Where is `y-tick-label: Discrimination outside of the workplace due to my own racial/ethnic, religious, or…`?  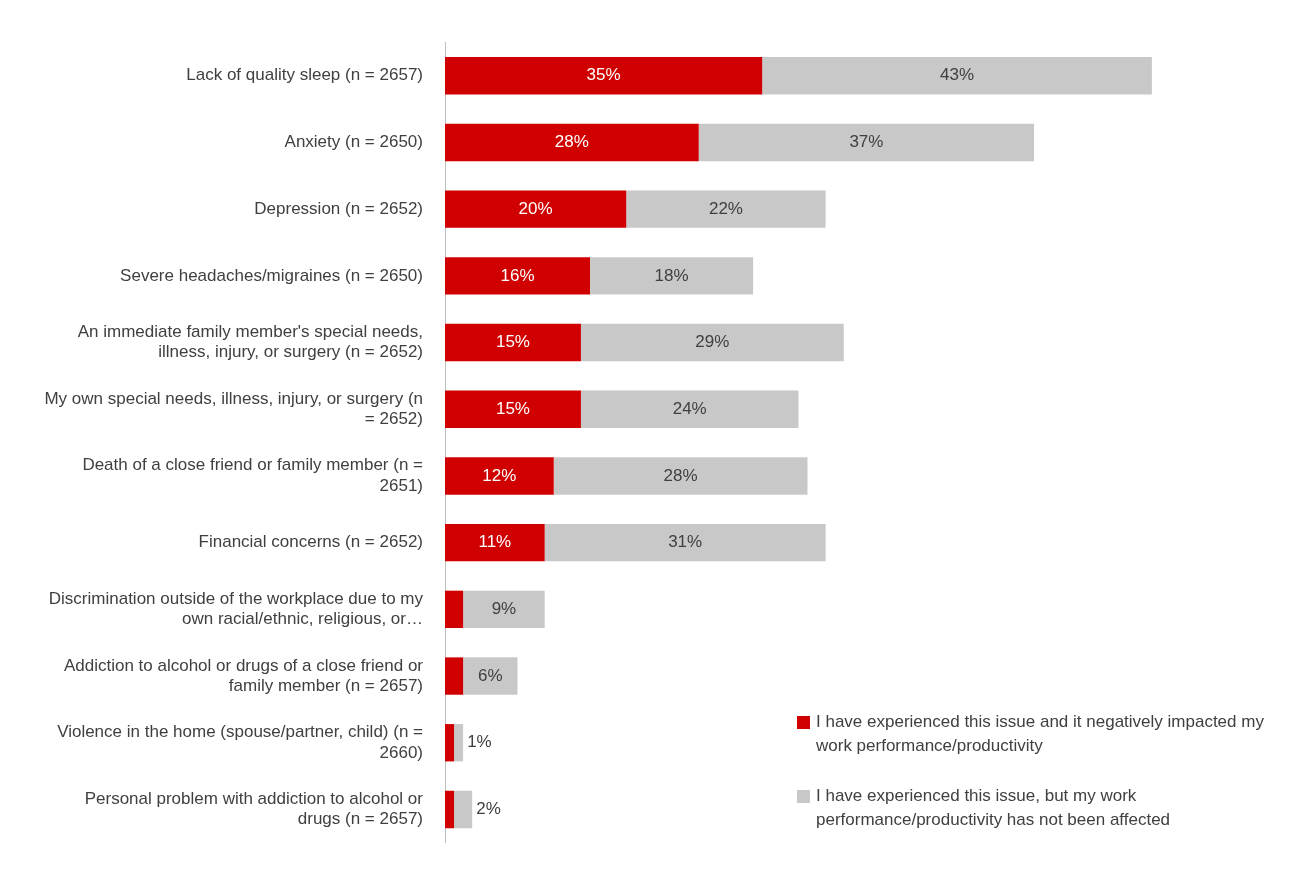
y-tick-label: Discrimination outside of the workplace due to my own racial/ethnic, religious, or… is located at coordinates (236, 608).